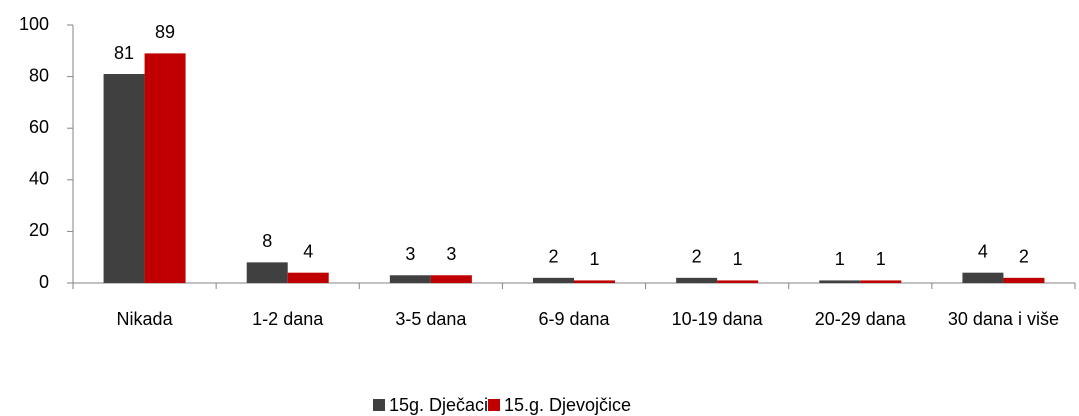  What do you see at coordinates (124, 53) in the screenshot?
I see `data-label: 81` at bounding box center [124, 53].